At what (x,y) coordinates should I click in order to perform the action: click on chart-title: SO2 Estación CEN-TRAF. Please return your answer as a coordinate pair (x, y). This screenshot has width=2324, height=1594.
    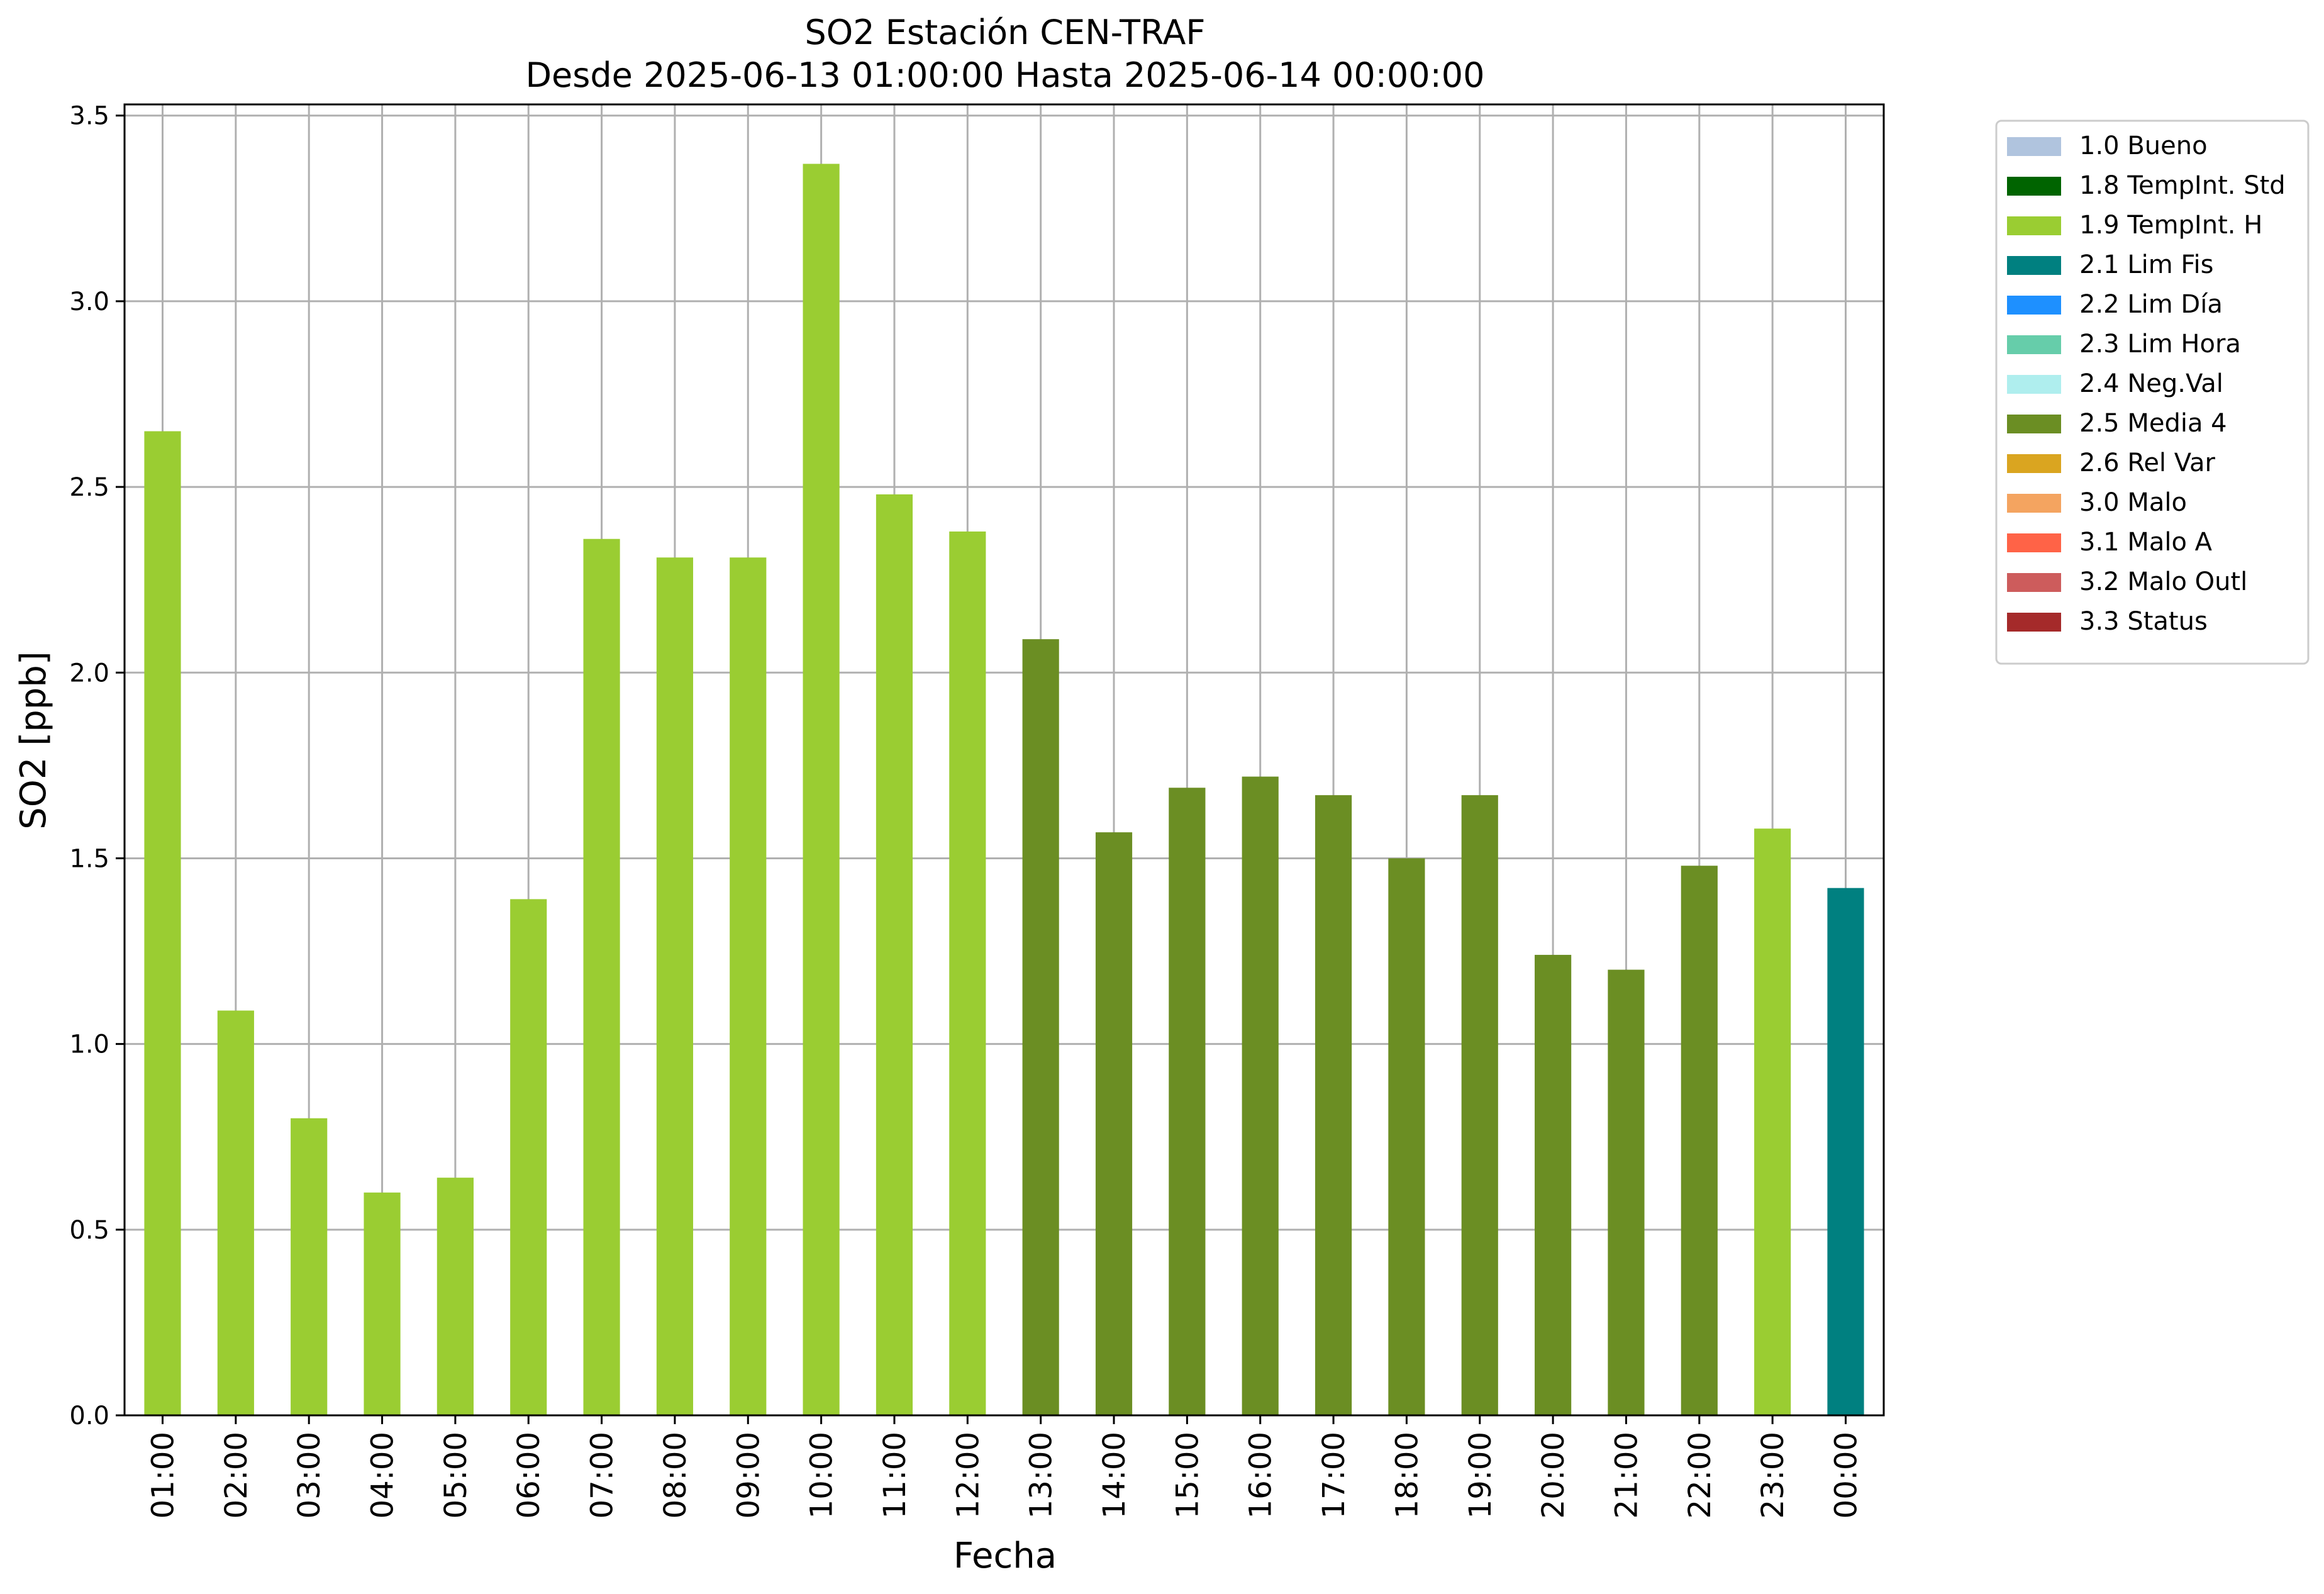
    Looking at the image, I should click on (1004, 32).